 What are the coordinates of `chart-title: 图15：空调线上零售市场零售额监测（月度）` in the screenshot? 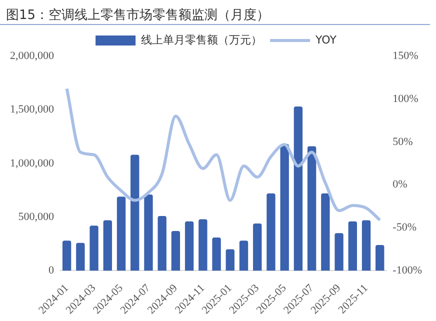 It's located at (215, 12).